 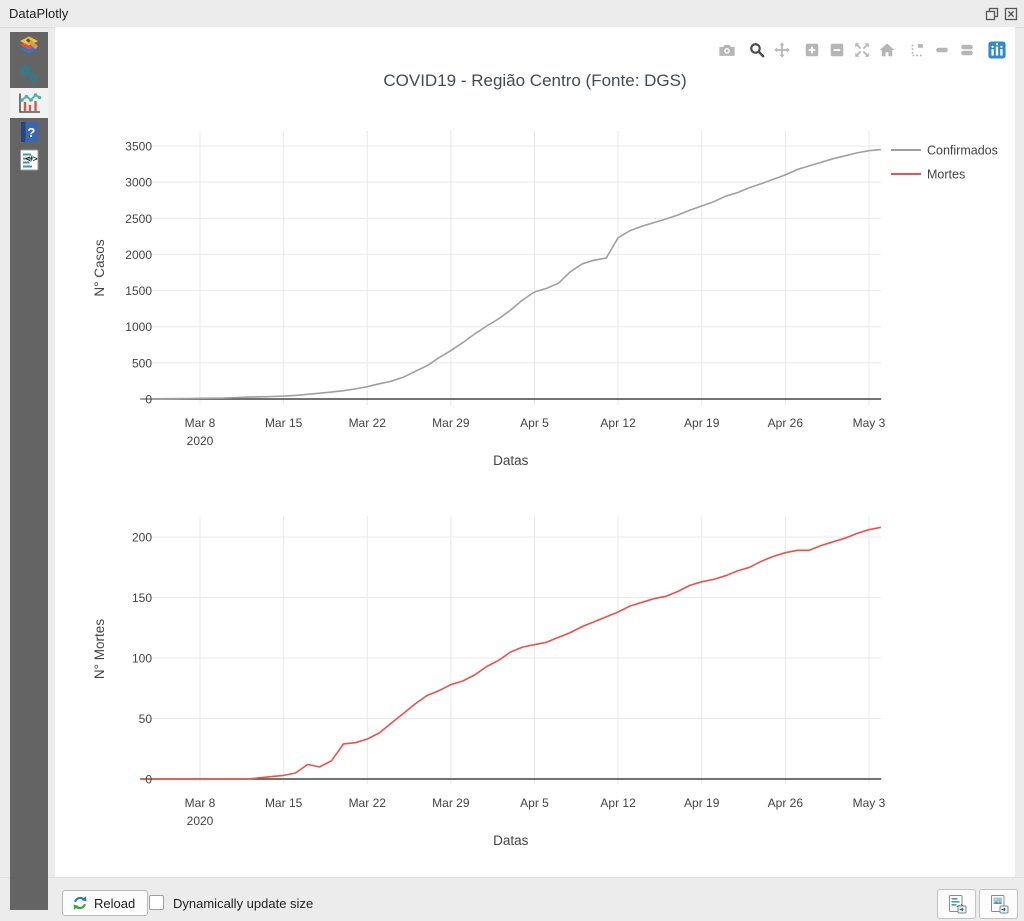 What do you see at coordinates (142, 363) in the screenshot?
I see `svg-text: 500` at bounding box center [142, 363].